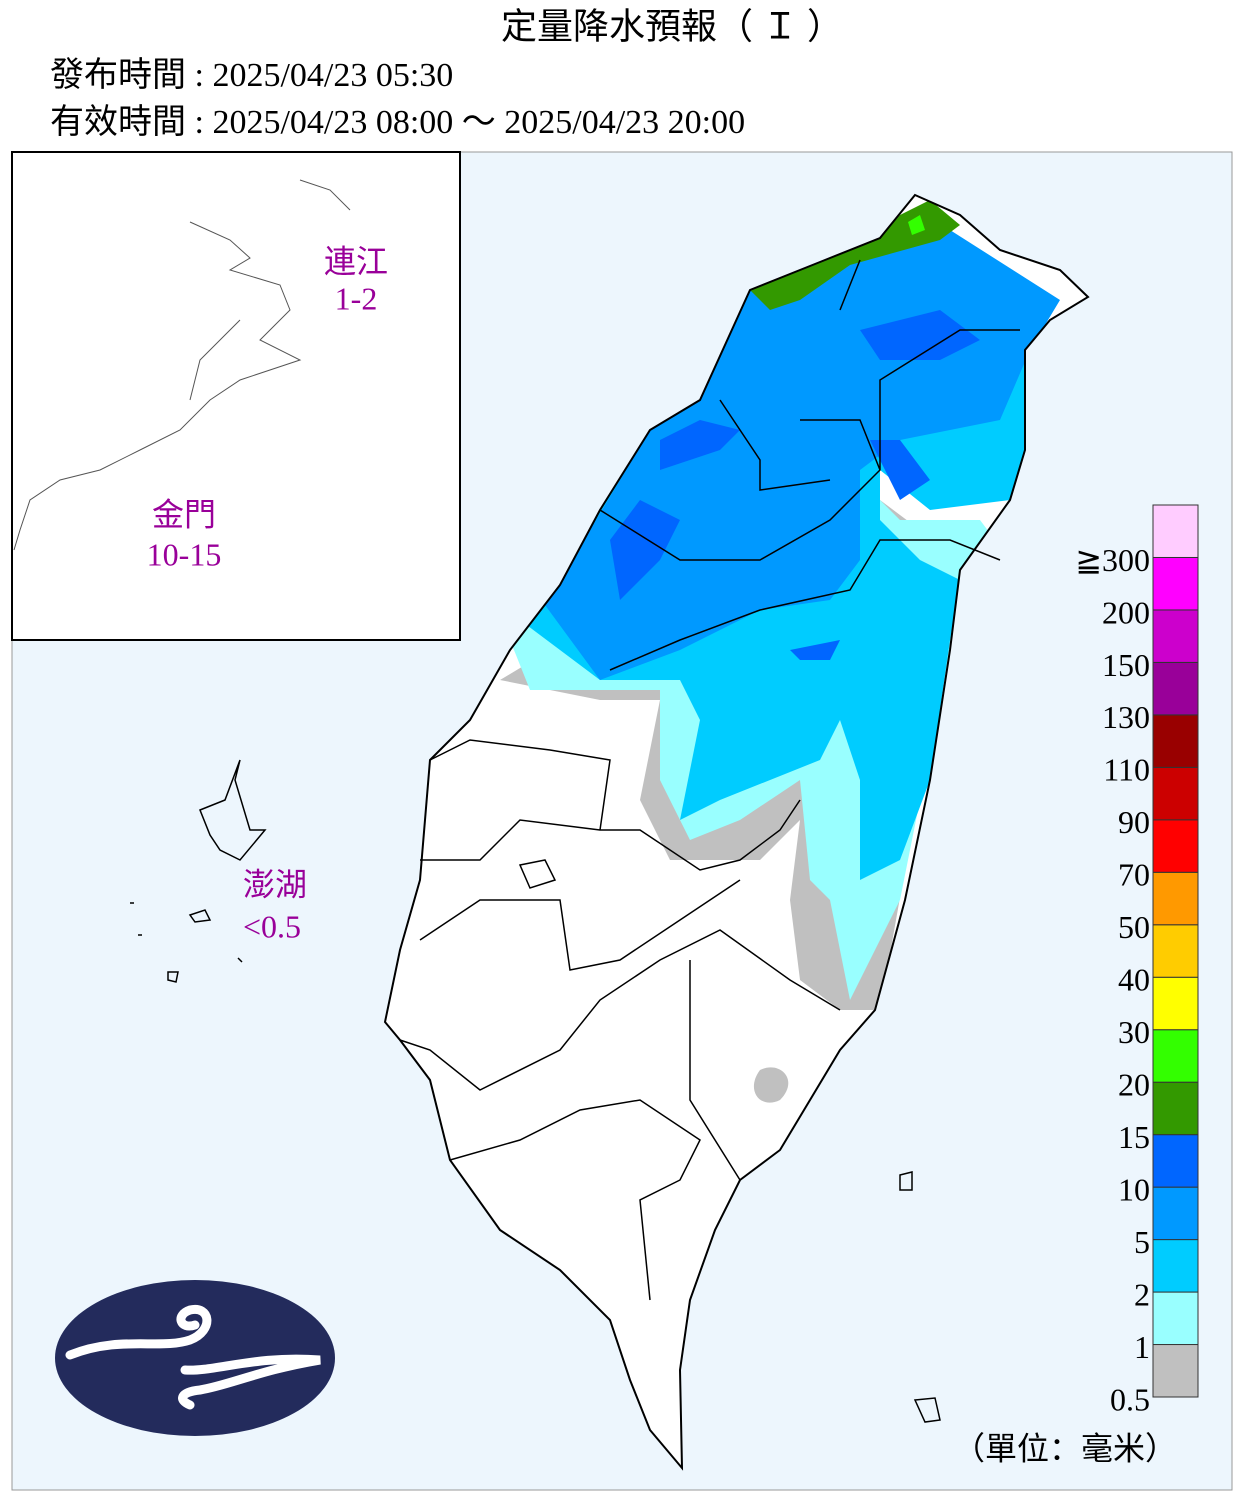  I want to click on inset-coastline, so click(182, 365).